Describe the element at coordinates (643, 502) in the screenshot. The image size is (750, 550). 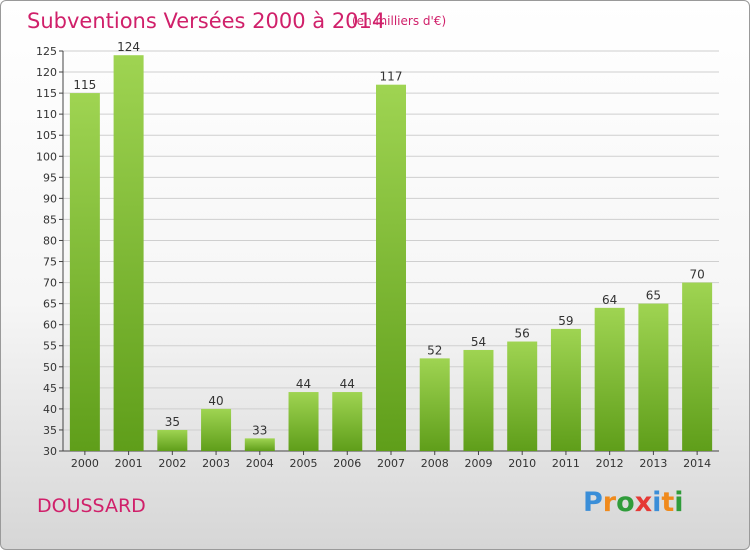
I see `logo-letter: x` at that location.